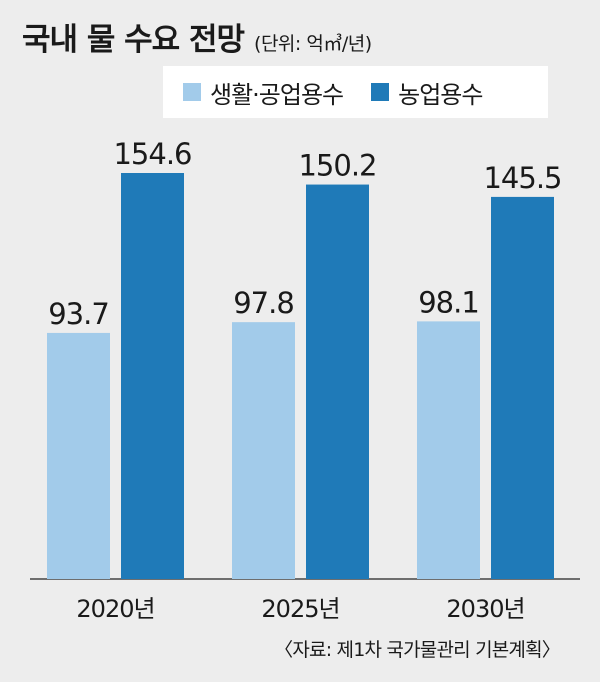 Image resolution: width=600 pixels, height=682 pixels. I want to click on legend-swatch-residential-industrial, so click(192, 92).